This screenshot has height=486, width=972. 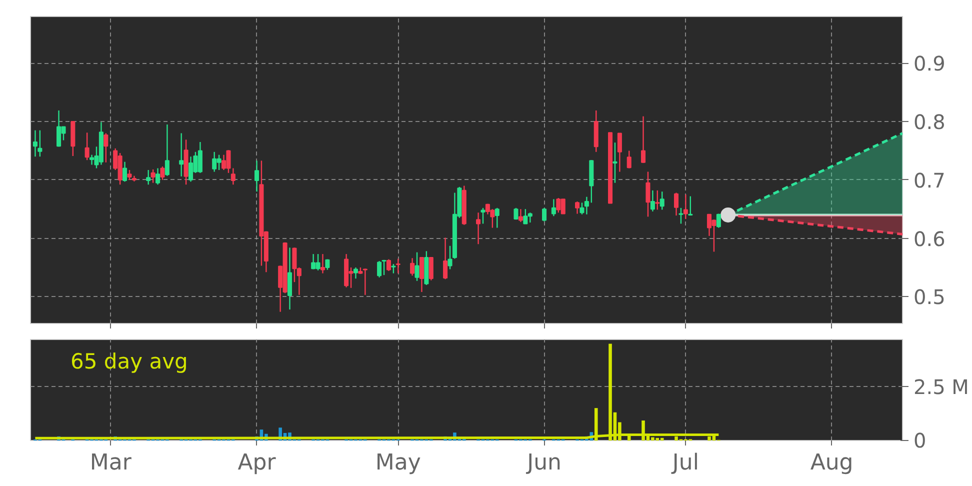 What do you see at coordinates (111, 463) in the screenshot?
I see `x-tick-label: Mar` at bounding box center [111, 463].